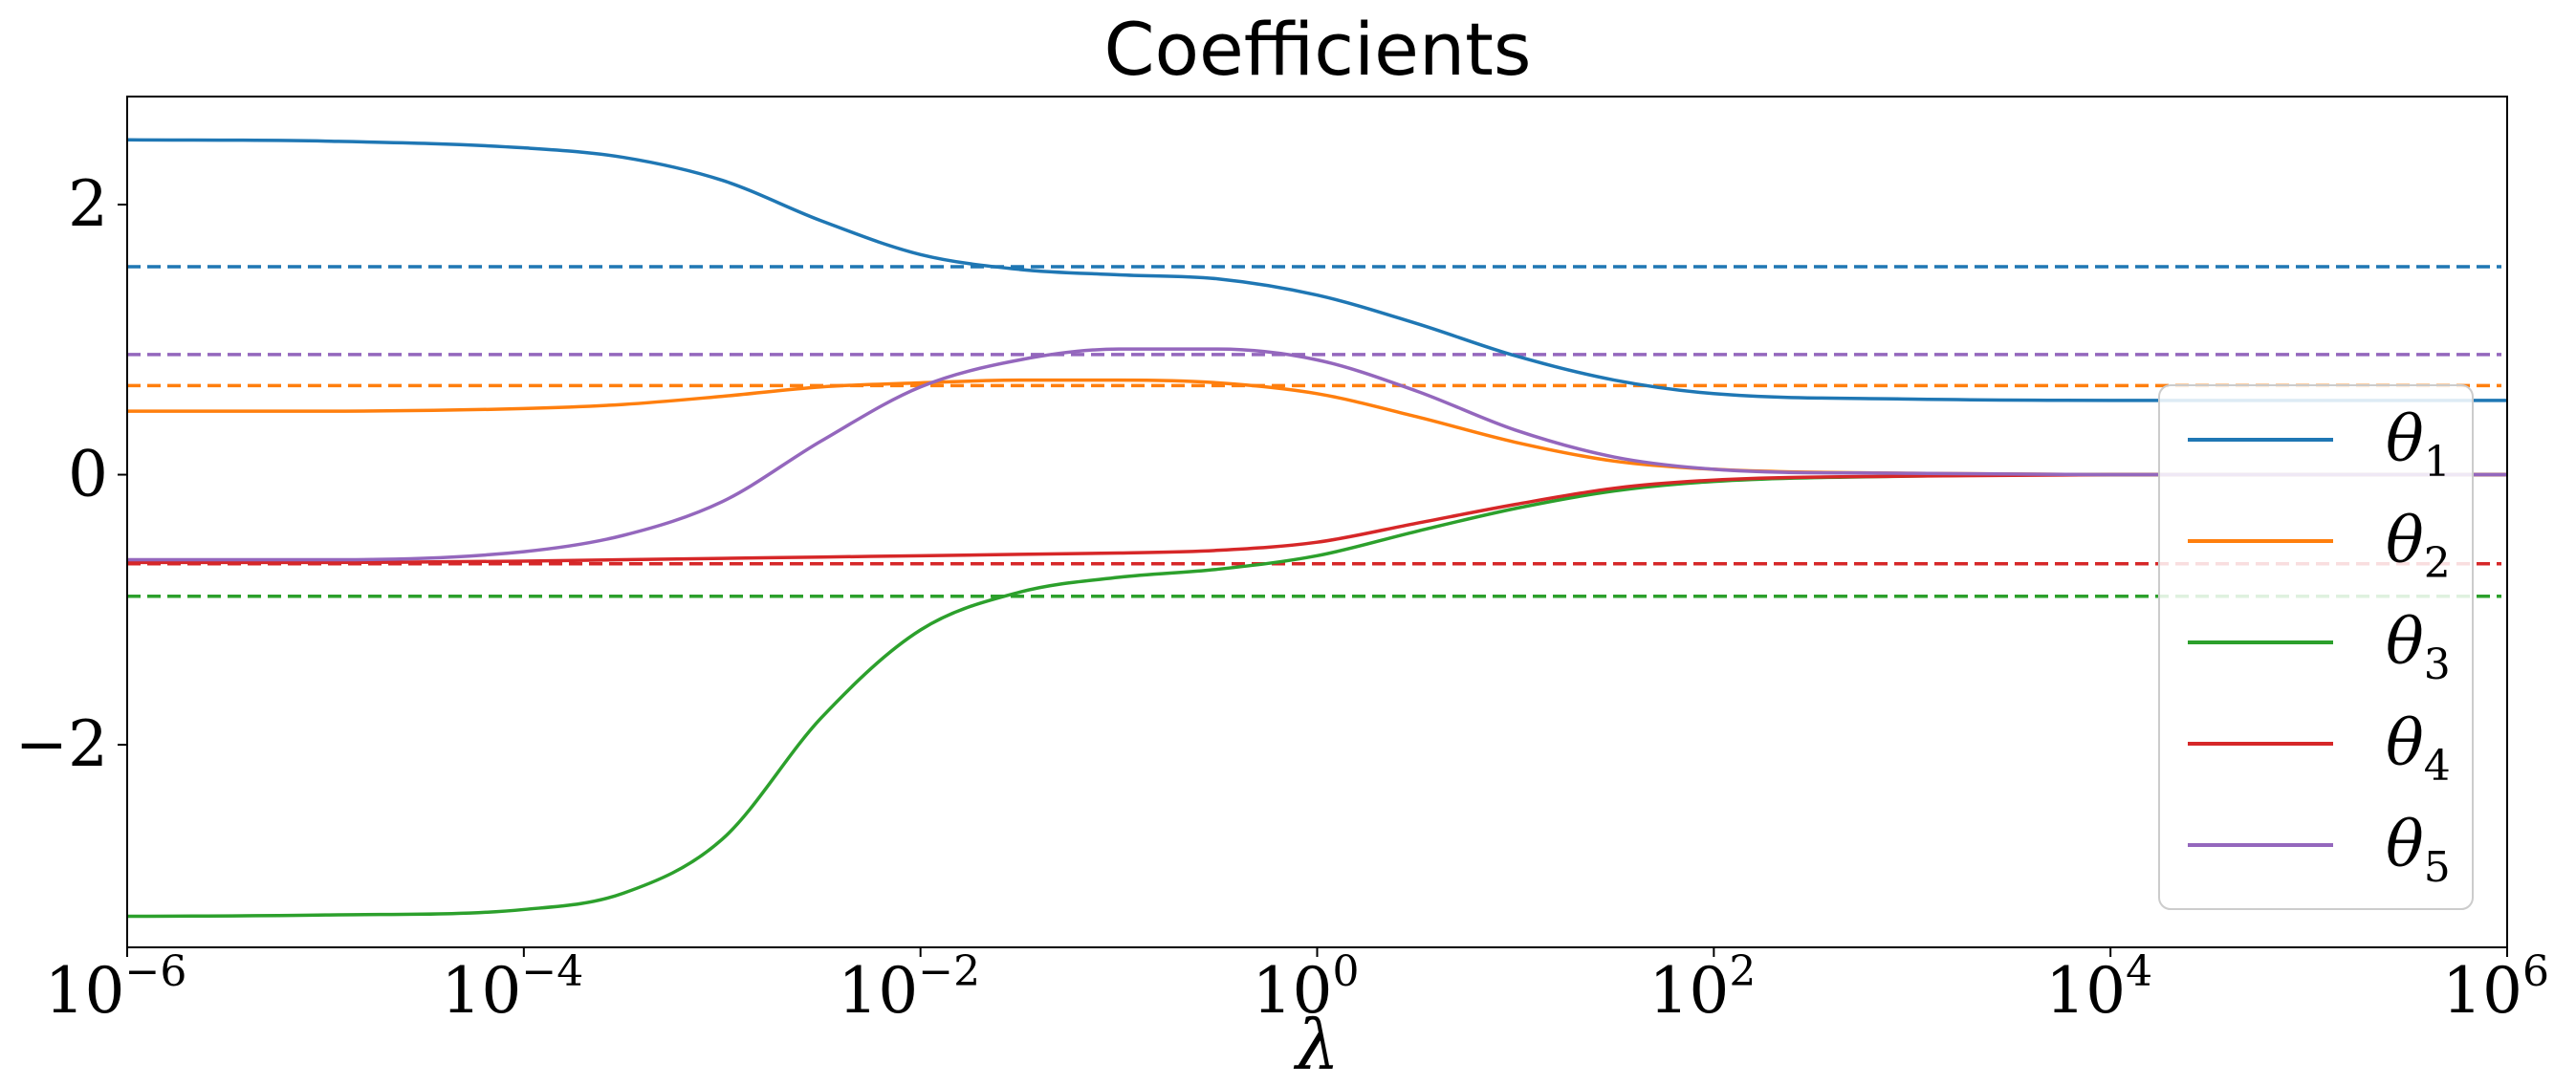 The width and height of the screenshot is (2576, 1085). What do you see at coordinates (2437, 766) in the screenshot?
I see `legend-subscript: 4` at bounding box center [2437, 766].